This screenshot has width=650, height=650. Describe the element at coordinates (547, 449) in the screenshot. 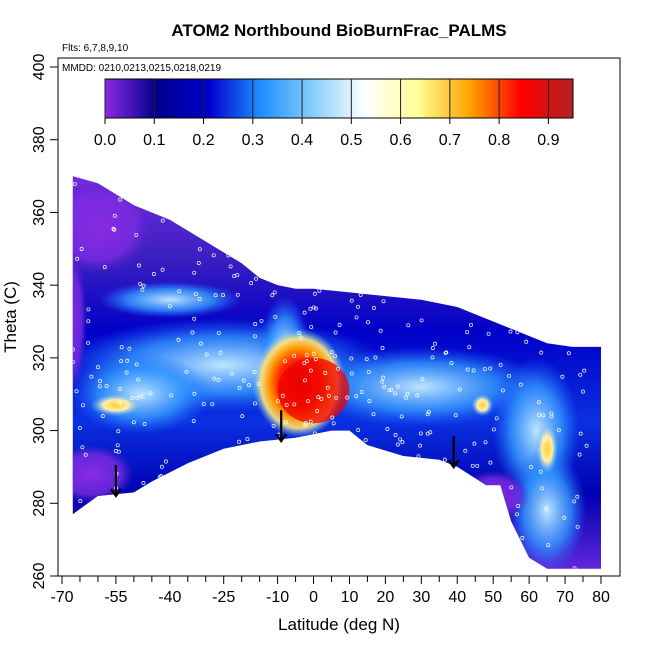

I see `warm-patch-right` at that location.